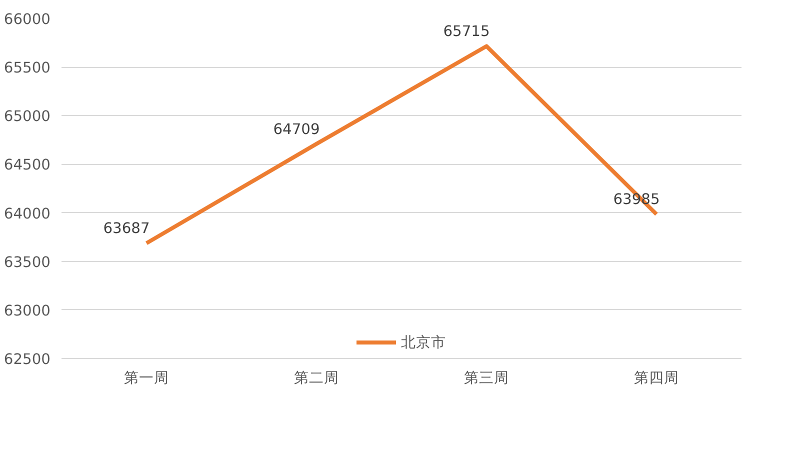  I want to click on y-tick-label: 62500, so click(27, 359).